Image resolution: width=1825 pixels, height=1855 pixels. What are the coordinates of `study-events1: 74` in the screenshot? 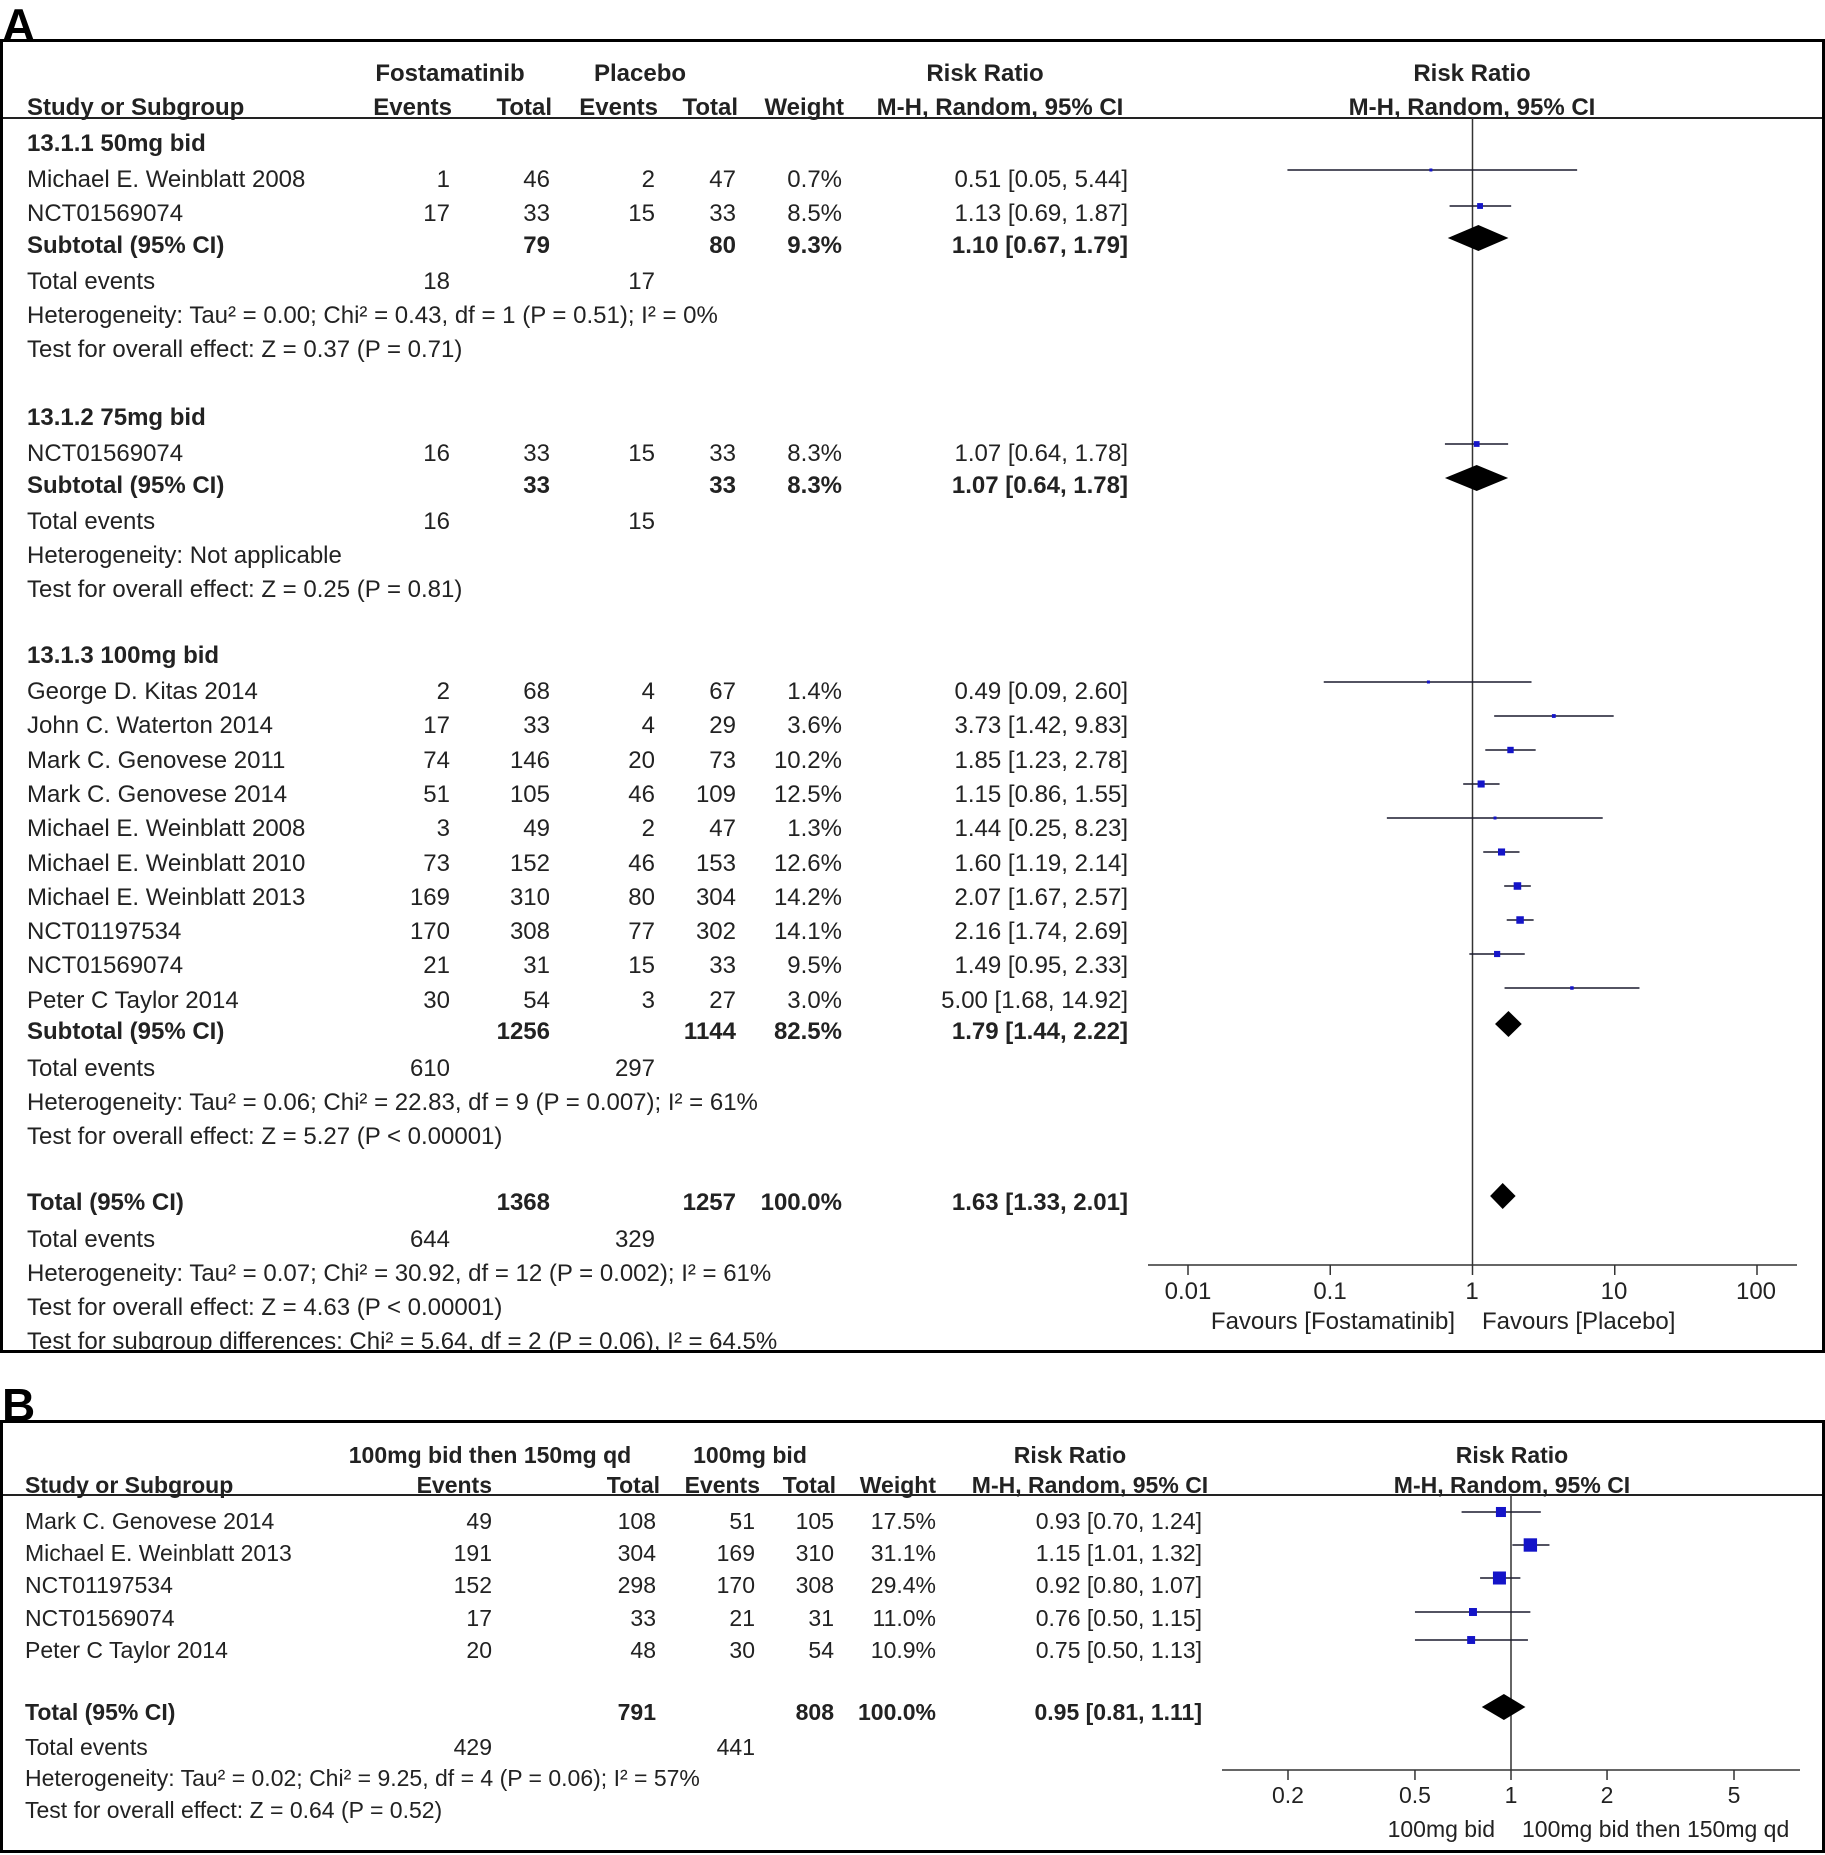 It's located at (436, 760).